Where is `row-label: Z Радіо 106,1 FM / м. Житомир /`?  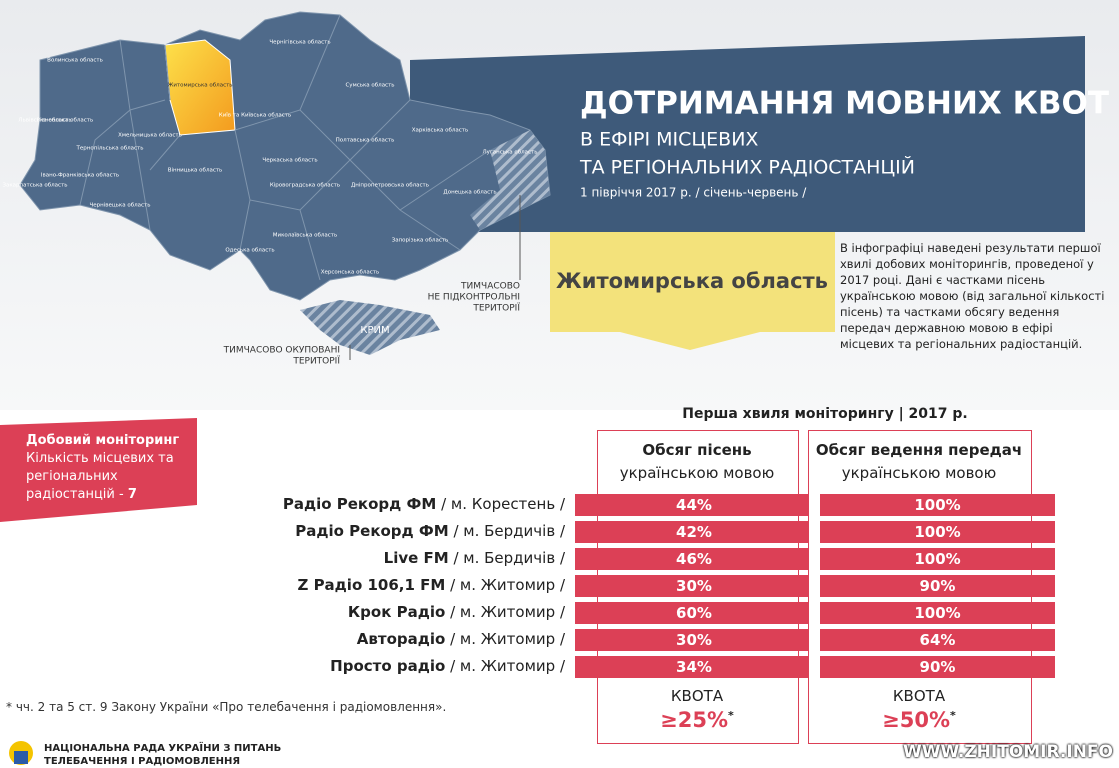
row-label: Z Радіо 106,1 FM / м. Житомир / is located at coordinates (431, 585).